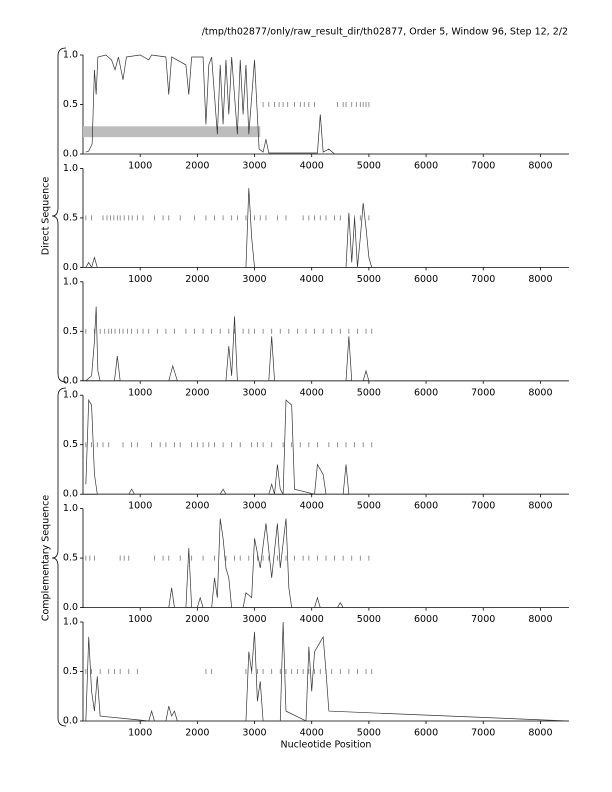 This screenshot has width=612, height=792. Describe the element at coordinates (172, 132) in the screenshot. I see `region` at that location.